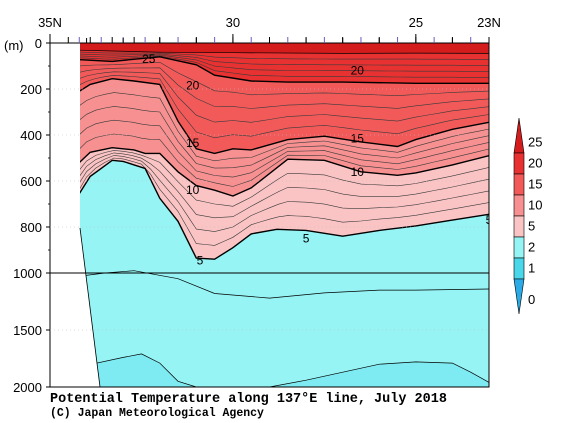 Image resolution: width=570 pixels, height=423 pixels. What do you see at coordinates (27, 330) in the screenshot?
I see `y-tick-label: 1500` at bounding box center [27, 330].